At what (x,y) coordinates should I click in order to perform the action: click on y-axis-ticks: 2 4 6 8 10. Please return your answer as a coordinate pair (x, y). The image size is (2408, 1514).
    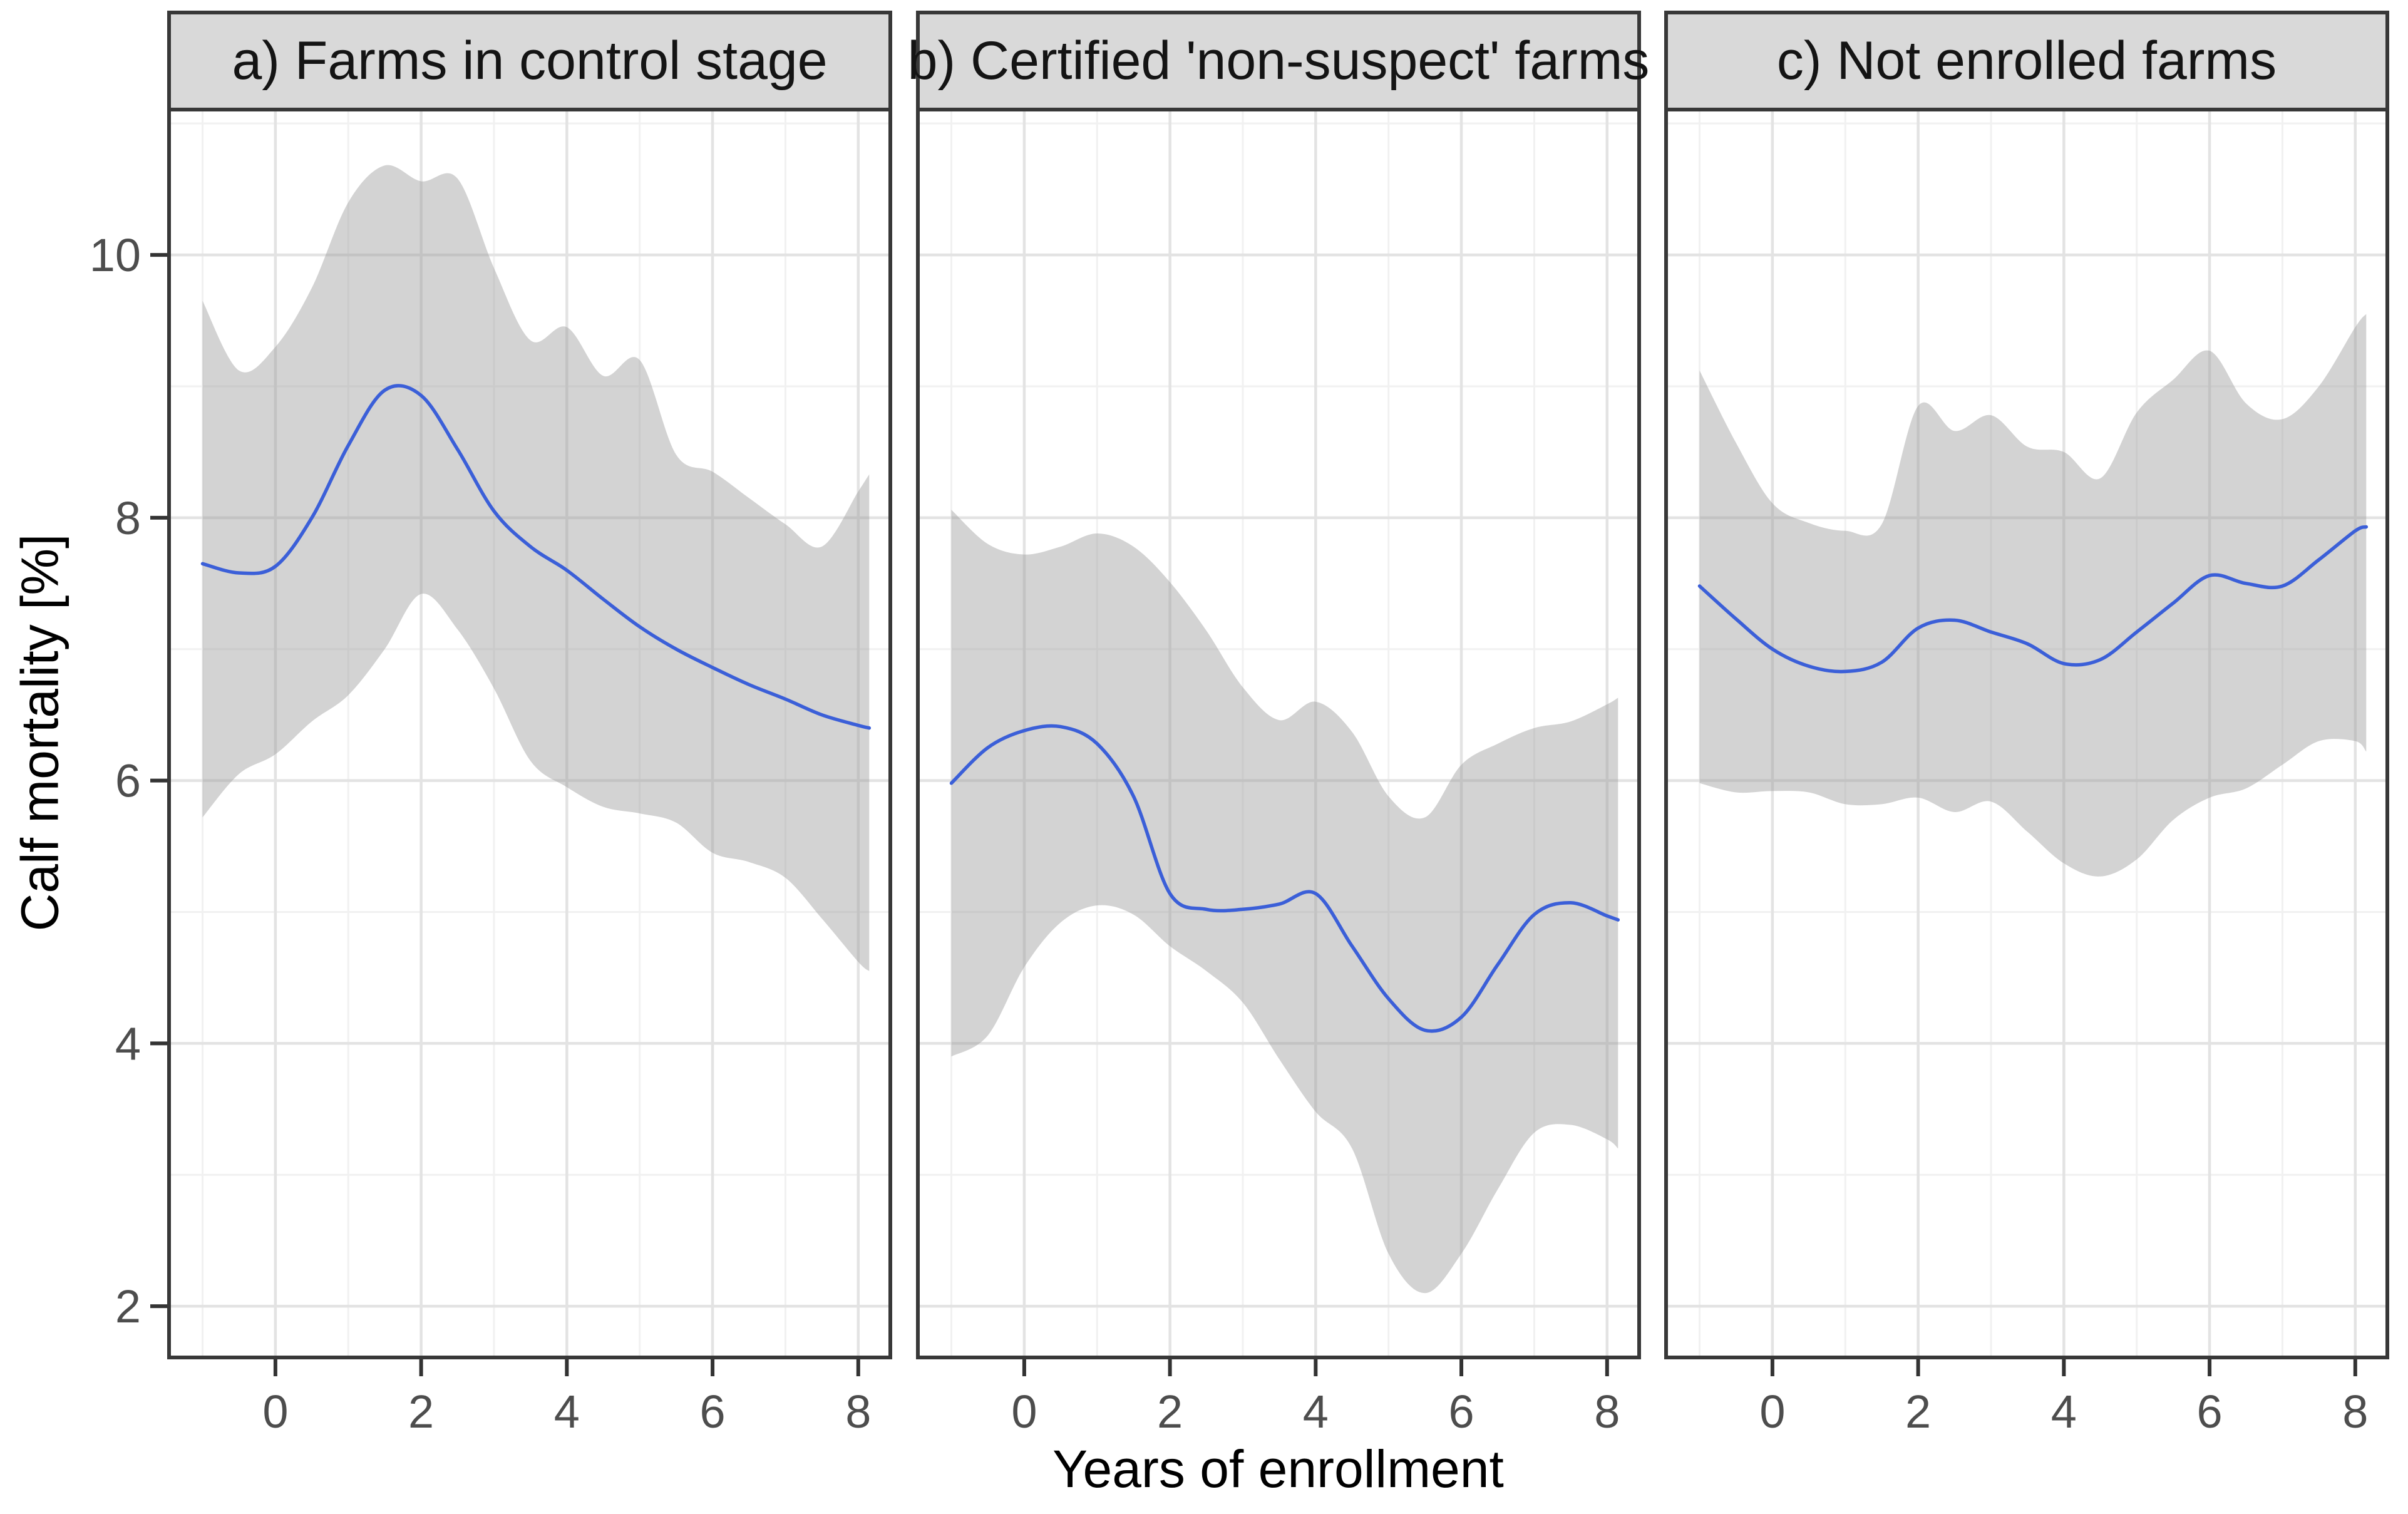
    Looking at the image, I should click on (128, 780).